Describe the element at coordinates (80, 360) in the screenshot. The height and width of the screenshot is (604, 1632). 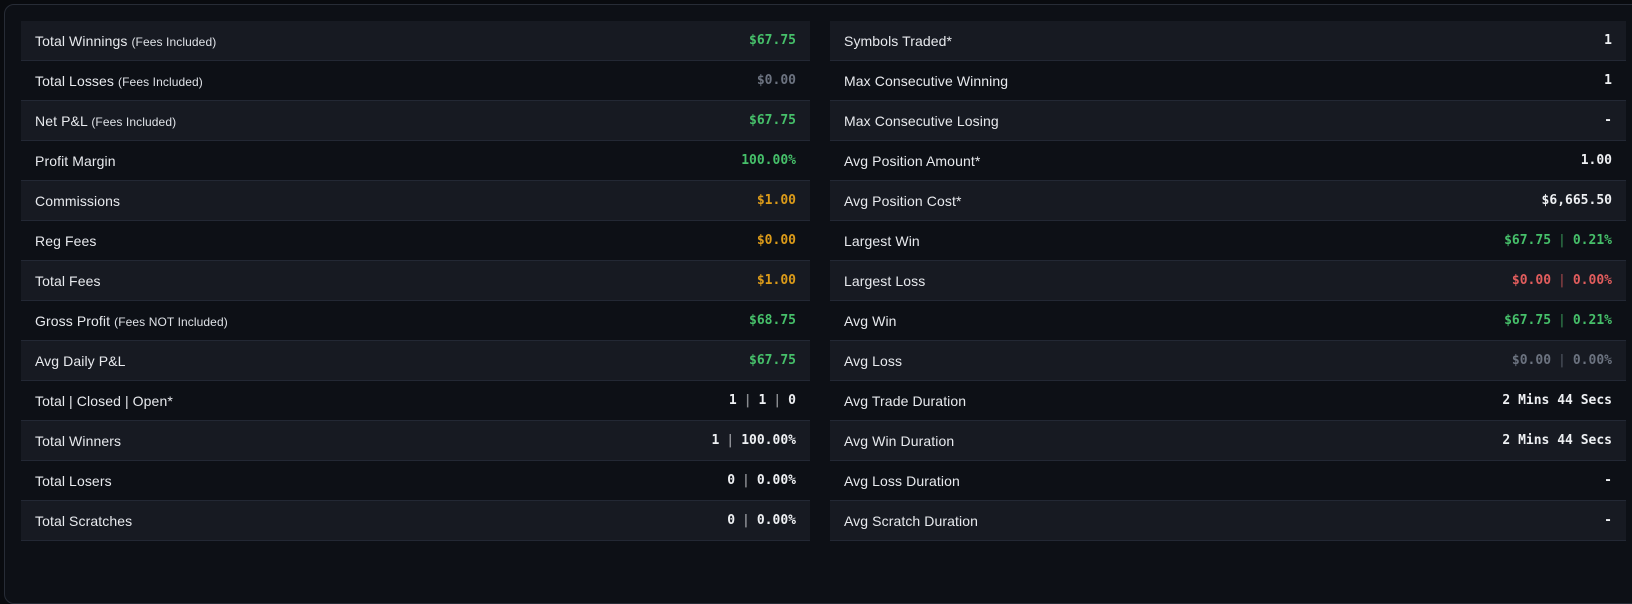
I see `stat-label-text: Avg Daily P&L` at that location.